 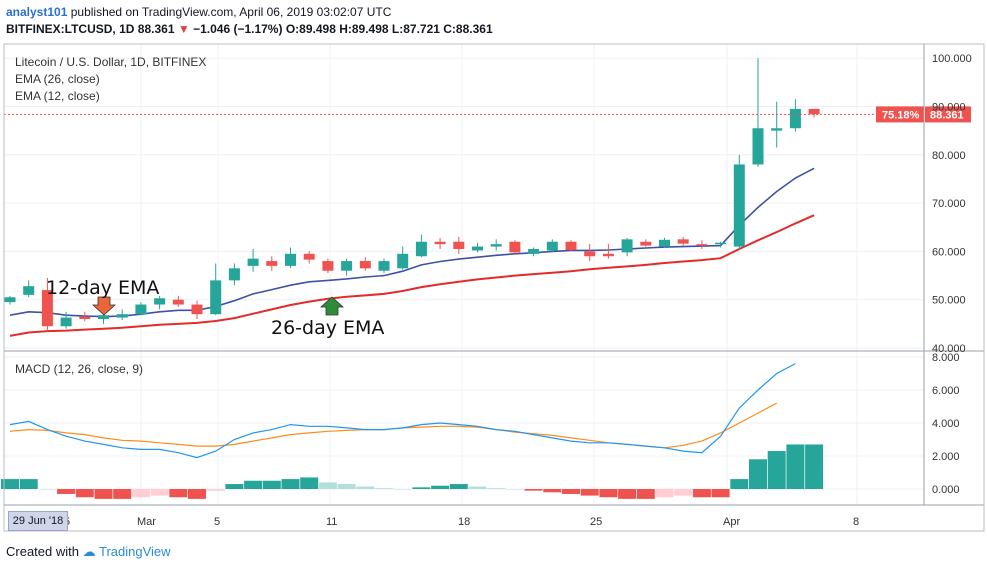 What do you see at coordinates (217, 522) in the screenshot?
I see `time-tick-label: 5` at bounding box center [217, 522].